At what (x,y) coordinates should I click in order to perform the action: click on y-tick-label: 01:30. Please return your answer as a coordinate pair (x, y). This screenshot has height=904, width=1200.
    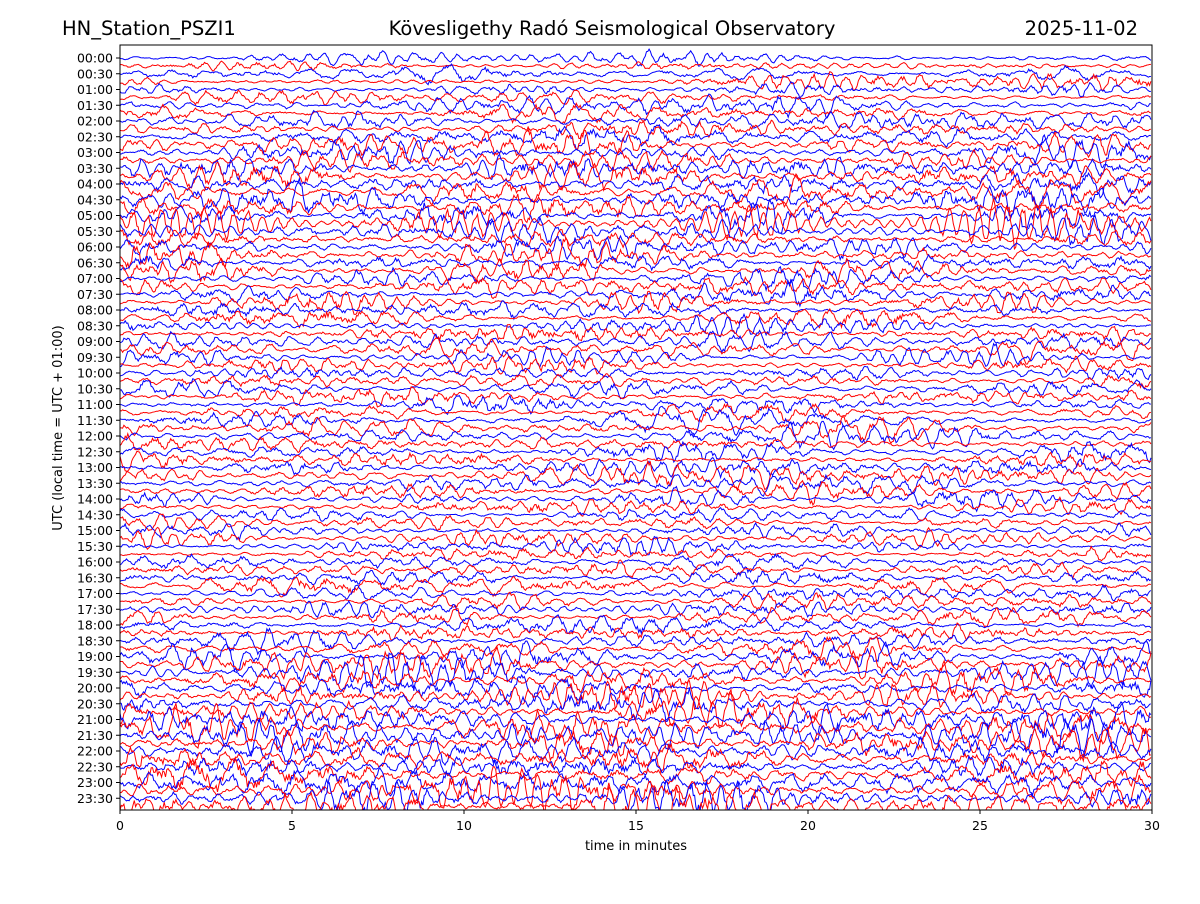
    Looking at the image, I should click on (95, 105).